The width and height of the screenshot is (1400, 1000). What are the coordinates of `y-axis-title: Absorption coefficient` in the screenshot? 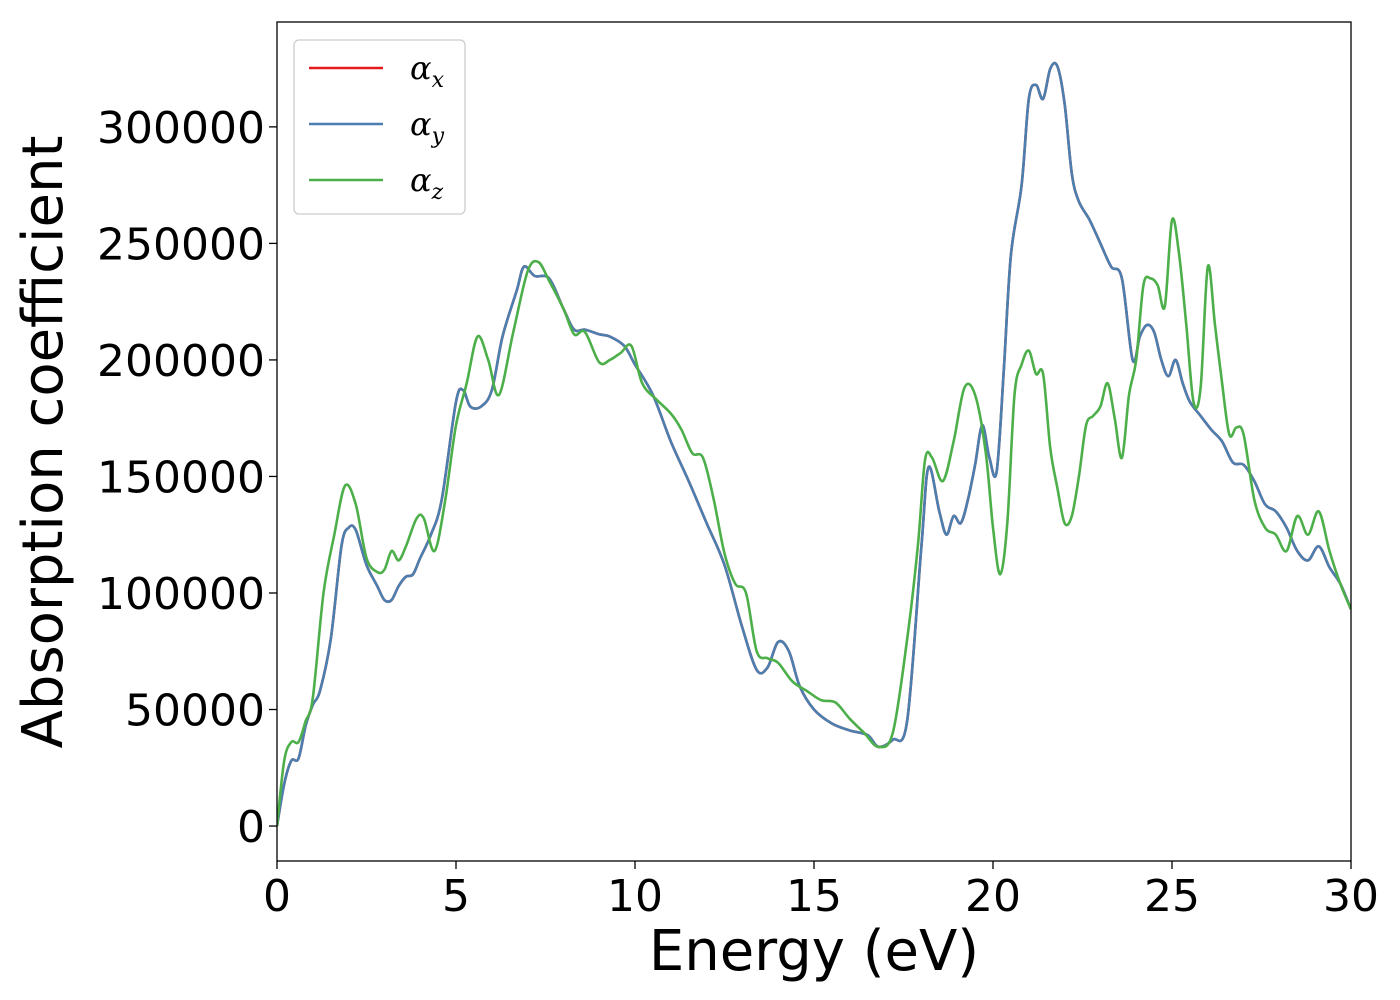 It's located at (43, 442).